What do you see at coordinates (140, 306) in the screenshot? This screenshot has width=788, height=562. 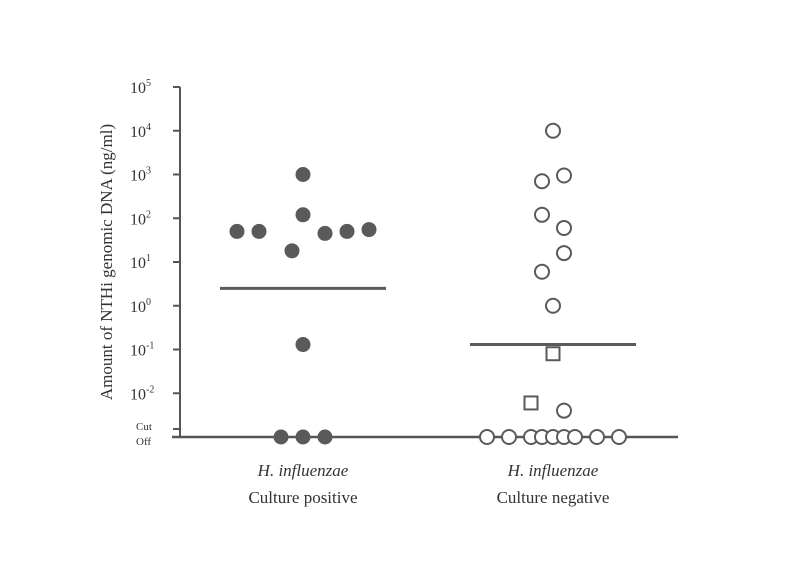 I see `y-tick-label: 10⁰` at bounding box center [140, 306].